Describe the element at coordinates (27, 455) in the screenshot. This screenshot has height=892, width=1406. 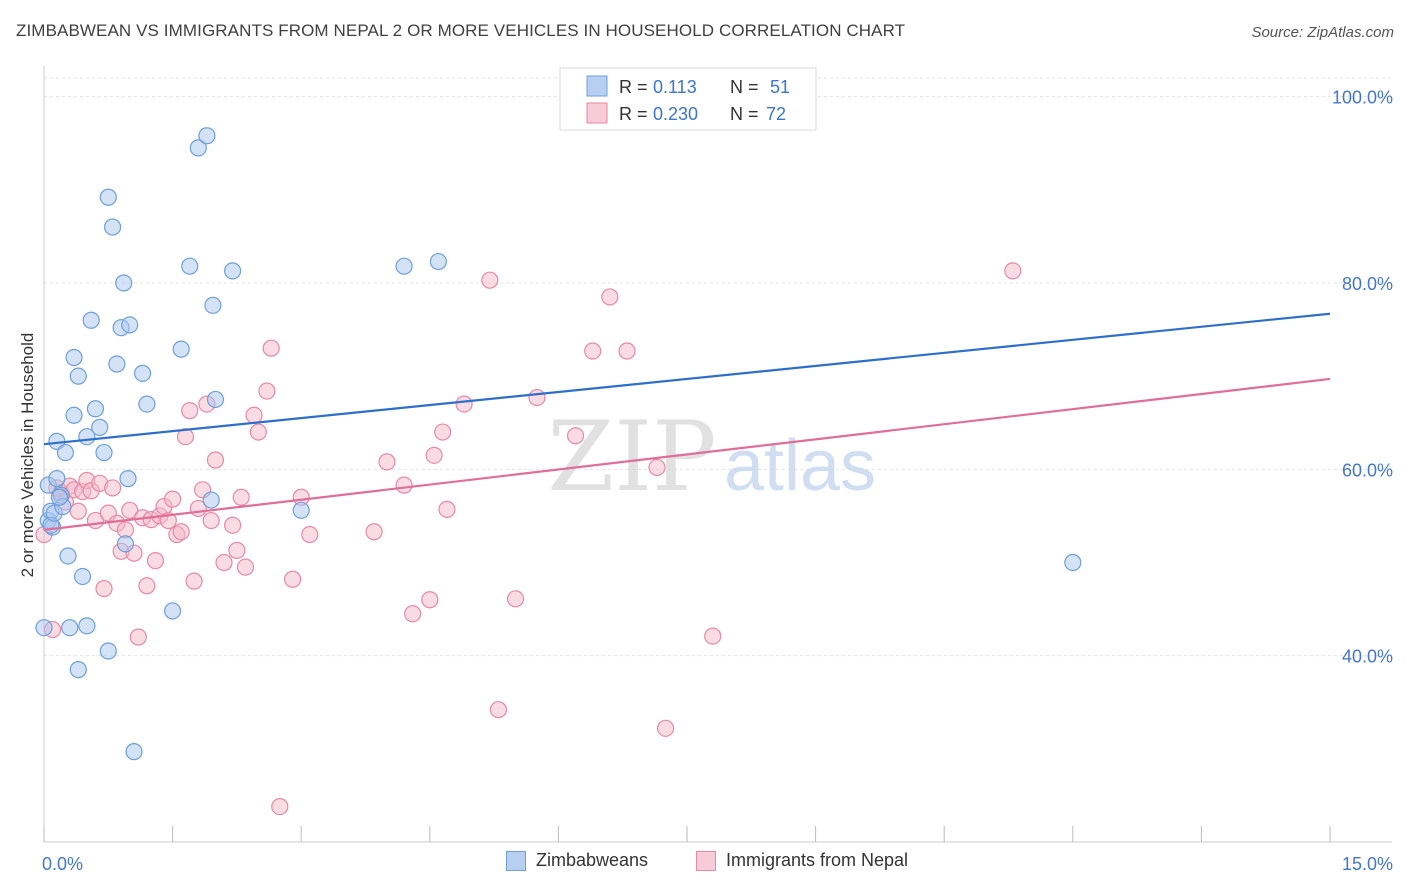
I see `y-axis-label: 2 or more Vehicles in Household` at that location.